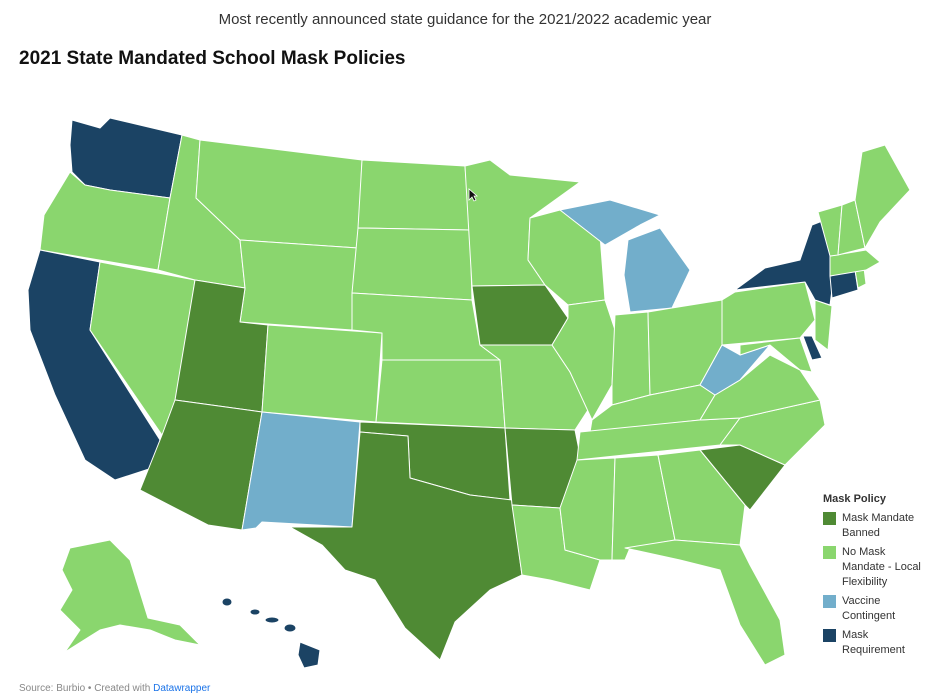  I want to click on legend-label: Mask Requirement, so click(873, 642).